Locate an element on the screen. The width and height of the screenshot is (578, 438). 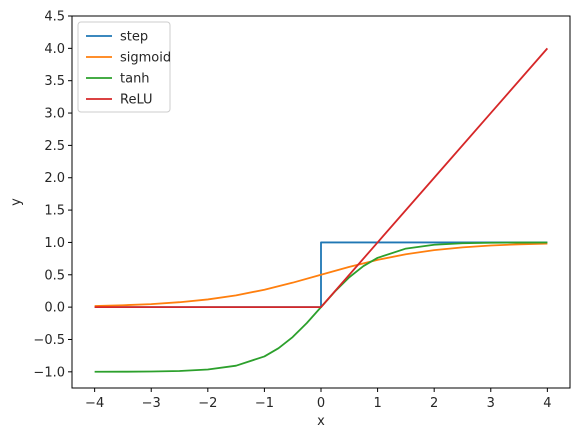
y-tick-label: −1.0 is located at coordinates (49, 372).